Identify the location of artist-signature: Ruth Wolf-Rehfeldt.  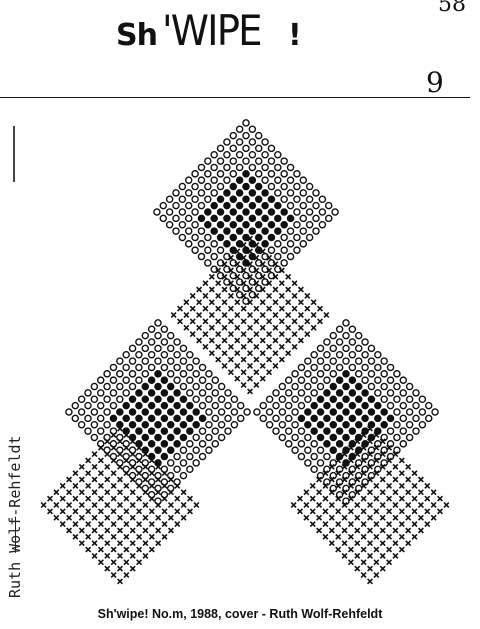
(15, 516).